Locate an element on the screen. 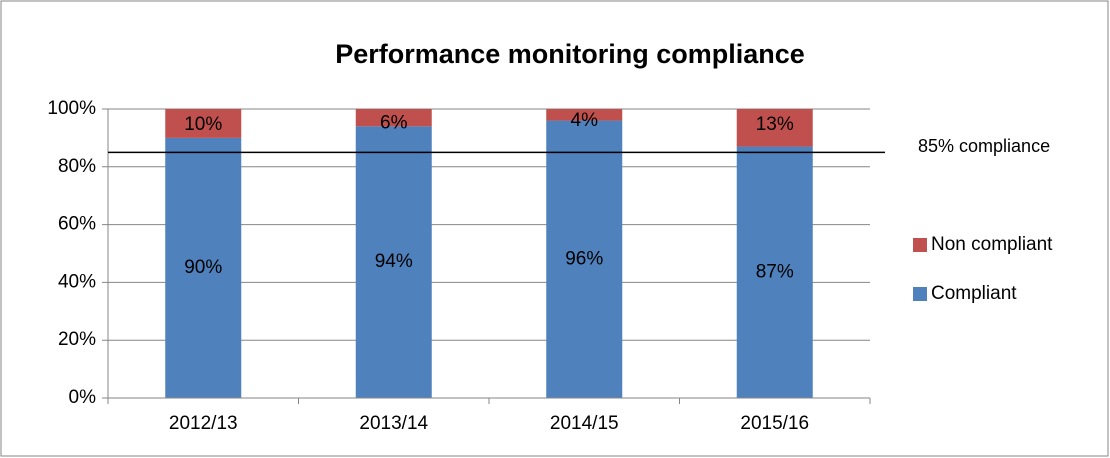  data-label: 4% is located at coordinates (585, 120).